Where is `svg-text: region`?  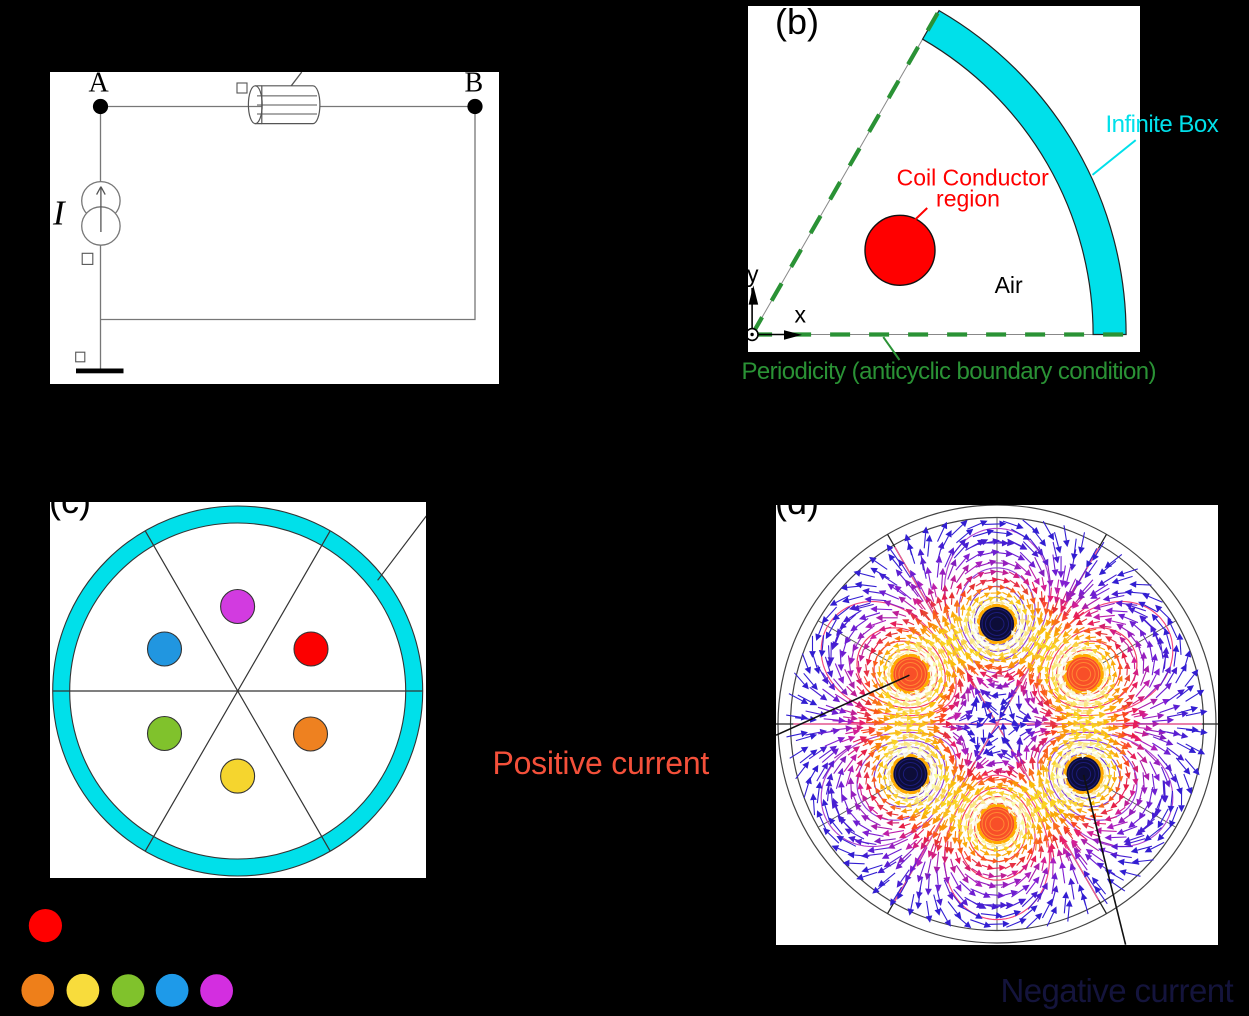
svg-text: region is located at coordinates (968, 198).